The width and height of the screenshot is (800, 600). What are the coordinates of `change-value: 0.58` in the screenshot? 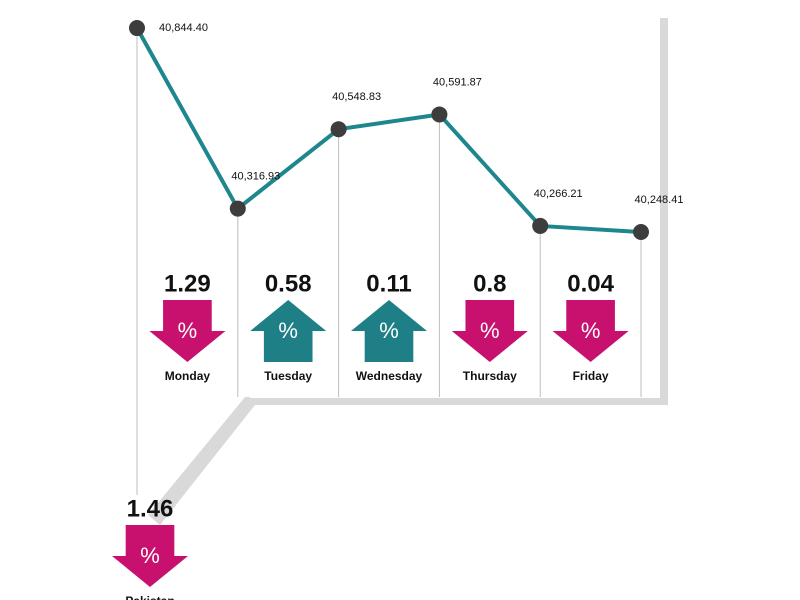 It's located at (288, 283).